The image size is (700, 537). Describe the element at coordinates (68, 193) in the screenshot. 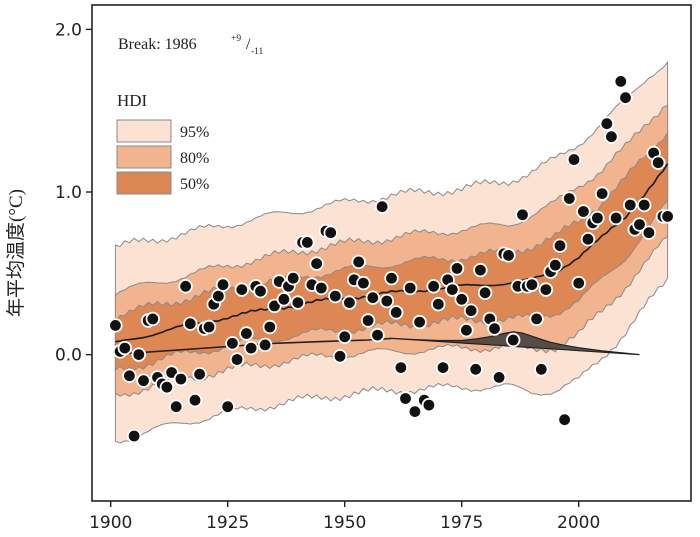

I see `y-tick-label: 1.0` at that location.